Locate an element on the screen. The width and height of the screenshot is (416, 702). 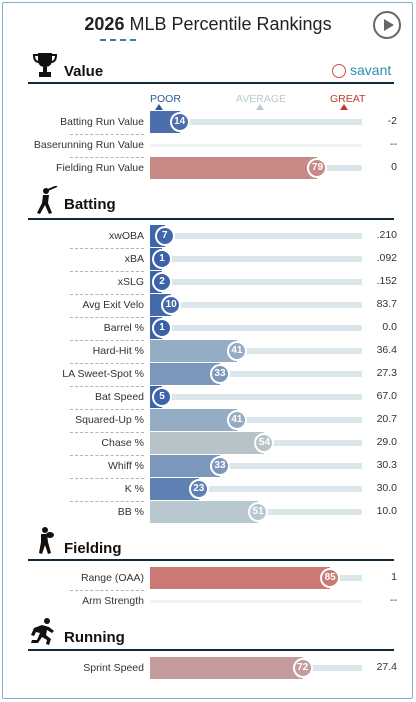
section-title-value: Value is located at coordinates (84, 71).